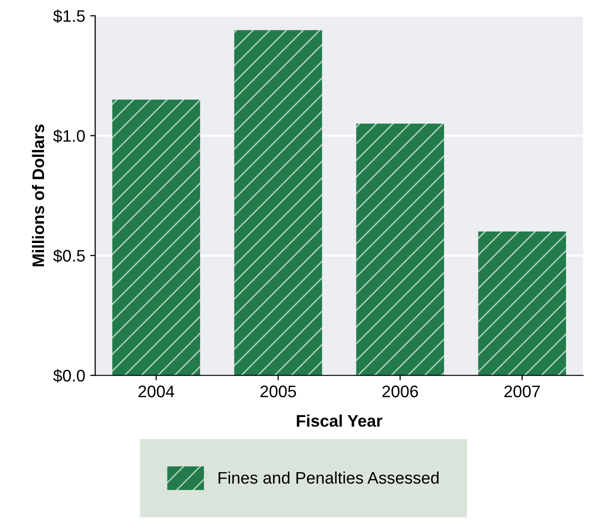 The image size is (595, 525). What do you see at coordinates (156, 392) in the screenshot?
I see `x-tick-label: 2004` at bounding box center [156, 392].